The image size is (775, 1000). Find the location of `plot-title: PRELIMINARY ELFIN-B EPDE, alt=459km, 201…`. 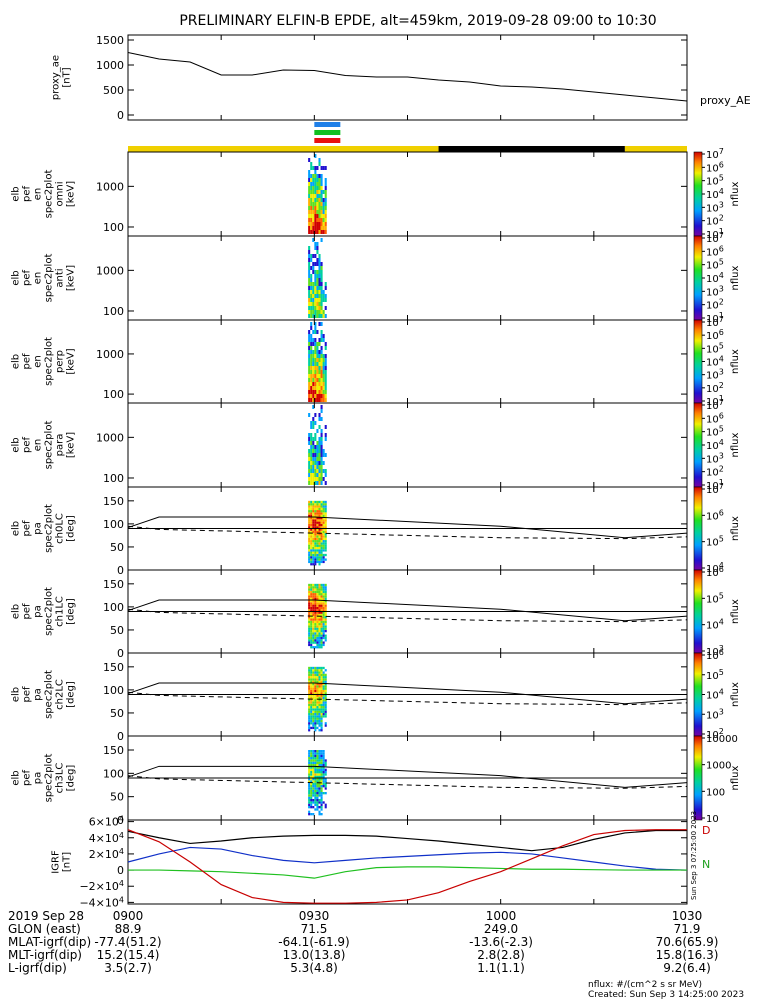

plot-title: PRELIMINARY ELFIN-B EPDE, alt=459km, 201… is located at coordinates (417, 21).